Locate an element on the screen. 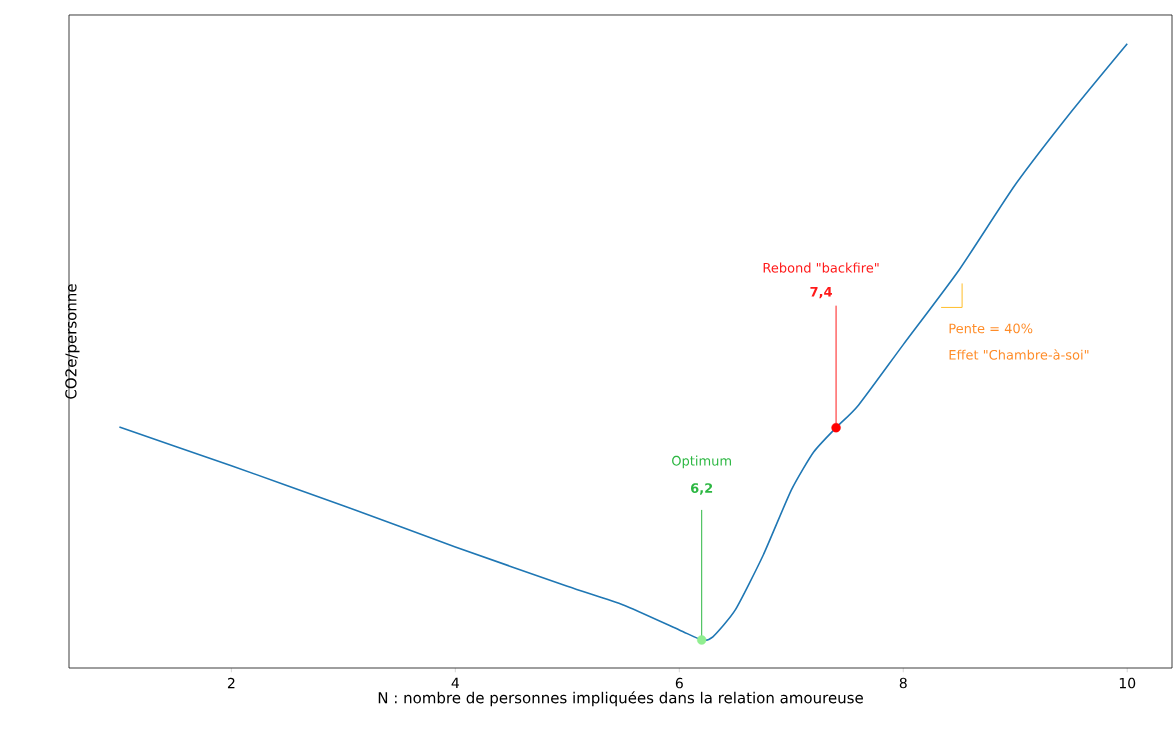 This screenshot has width=1173, height=731. annotation: Optimum is located at coordinates (701, 462).